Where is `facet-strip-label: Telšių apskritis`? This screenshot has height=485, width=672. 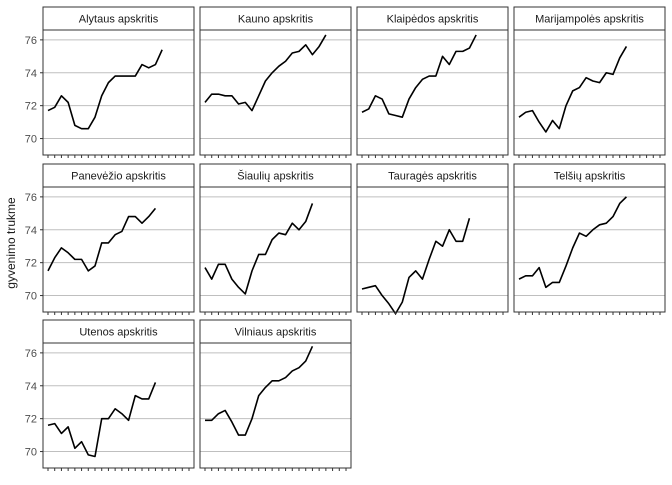
facet-strip-label: Telšių apskritis is located at coordinates (590, 177).